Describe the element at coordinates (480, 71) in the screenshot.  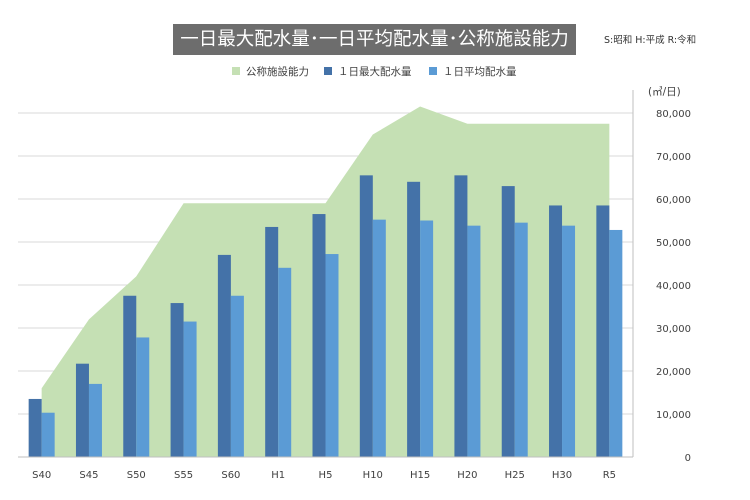
I see `legend-label-avg: １日平均配水量` at that location.